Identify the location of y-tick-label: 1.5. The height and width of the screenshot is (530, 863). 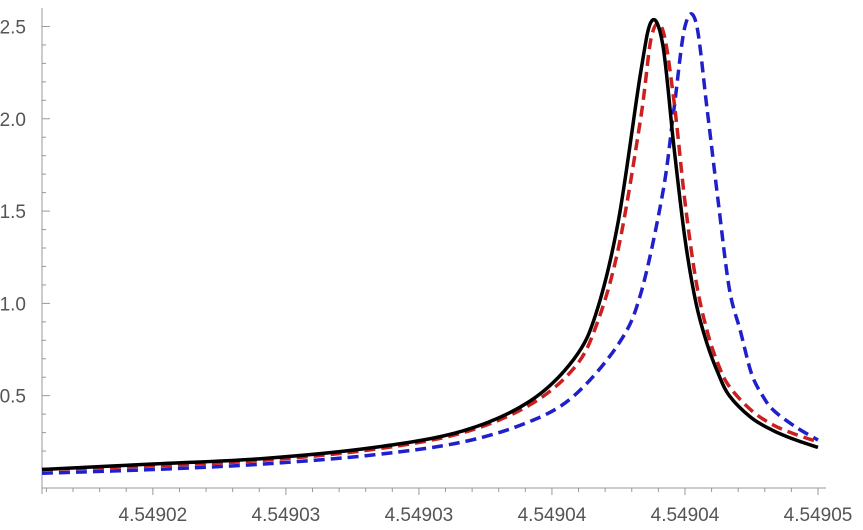
(13, 212).